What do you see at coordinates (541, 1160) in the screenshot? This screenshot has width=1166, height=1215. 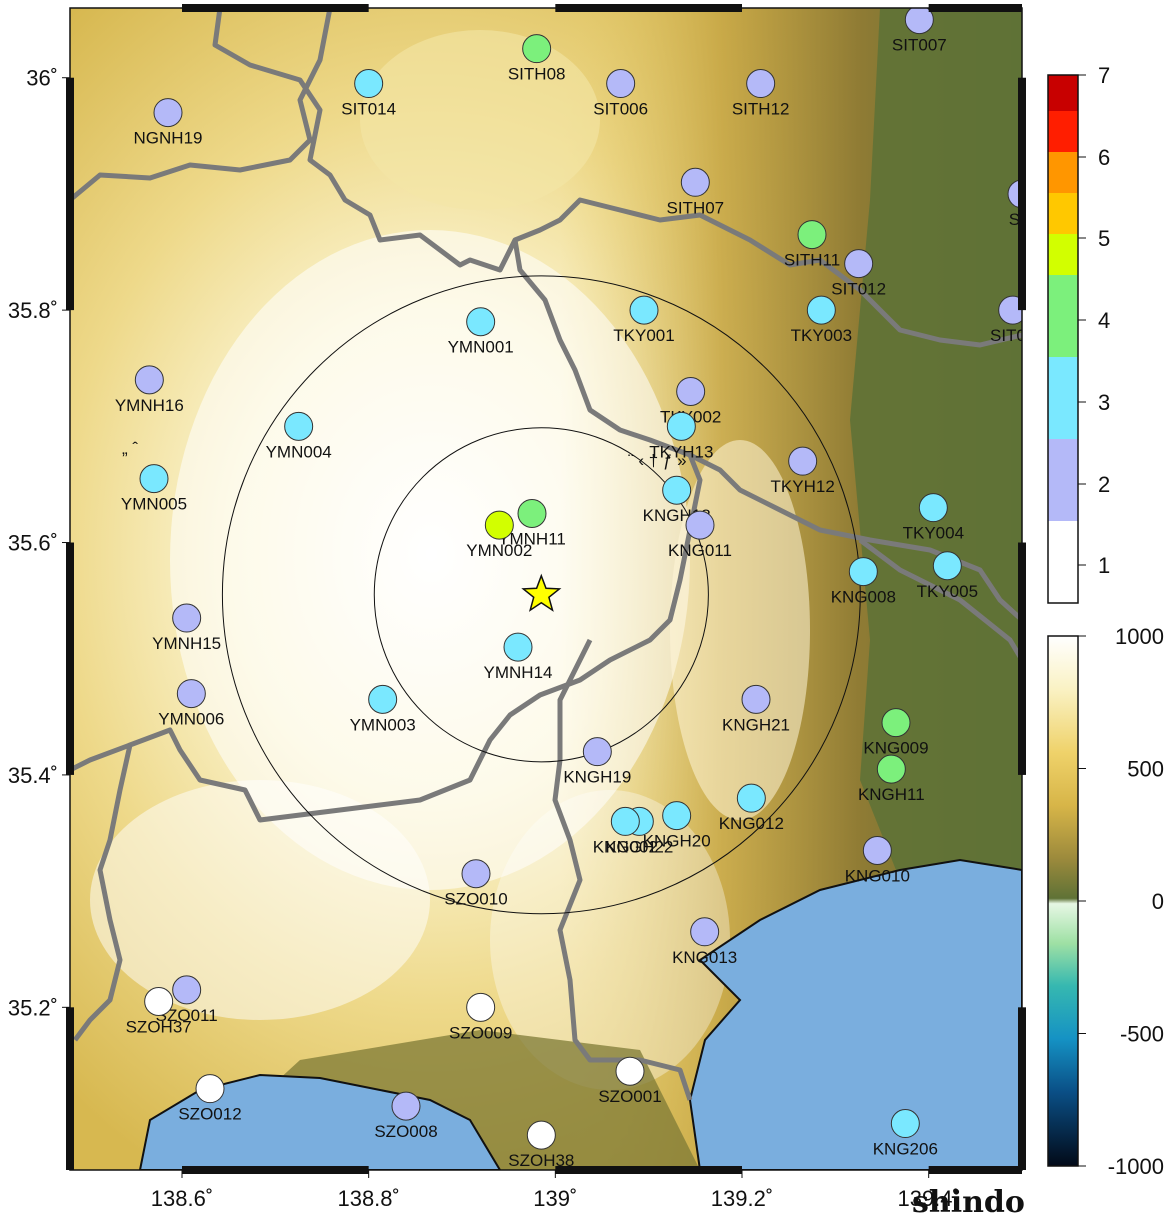 I see `station-label: SZOH38` at bounding box center [541, 1160].